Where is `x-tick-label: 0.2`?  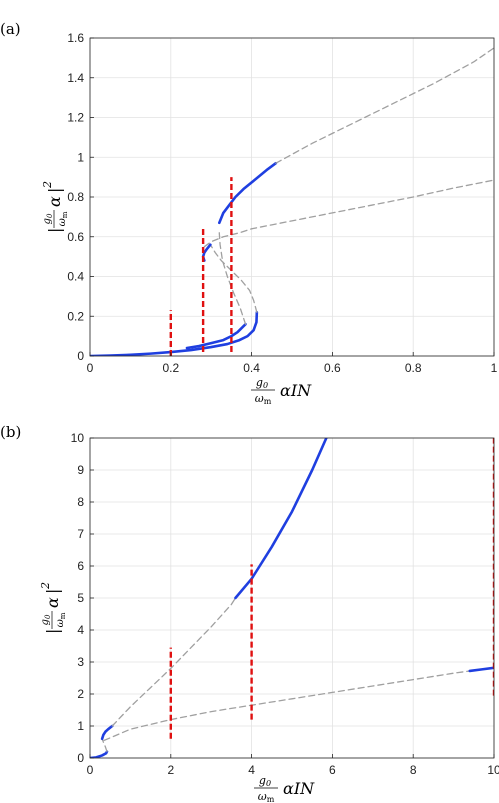 x-tick-label: 0.2 is located at coordinates (170, 368).